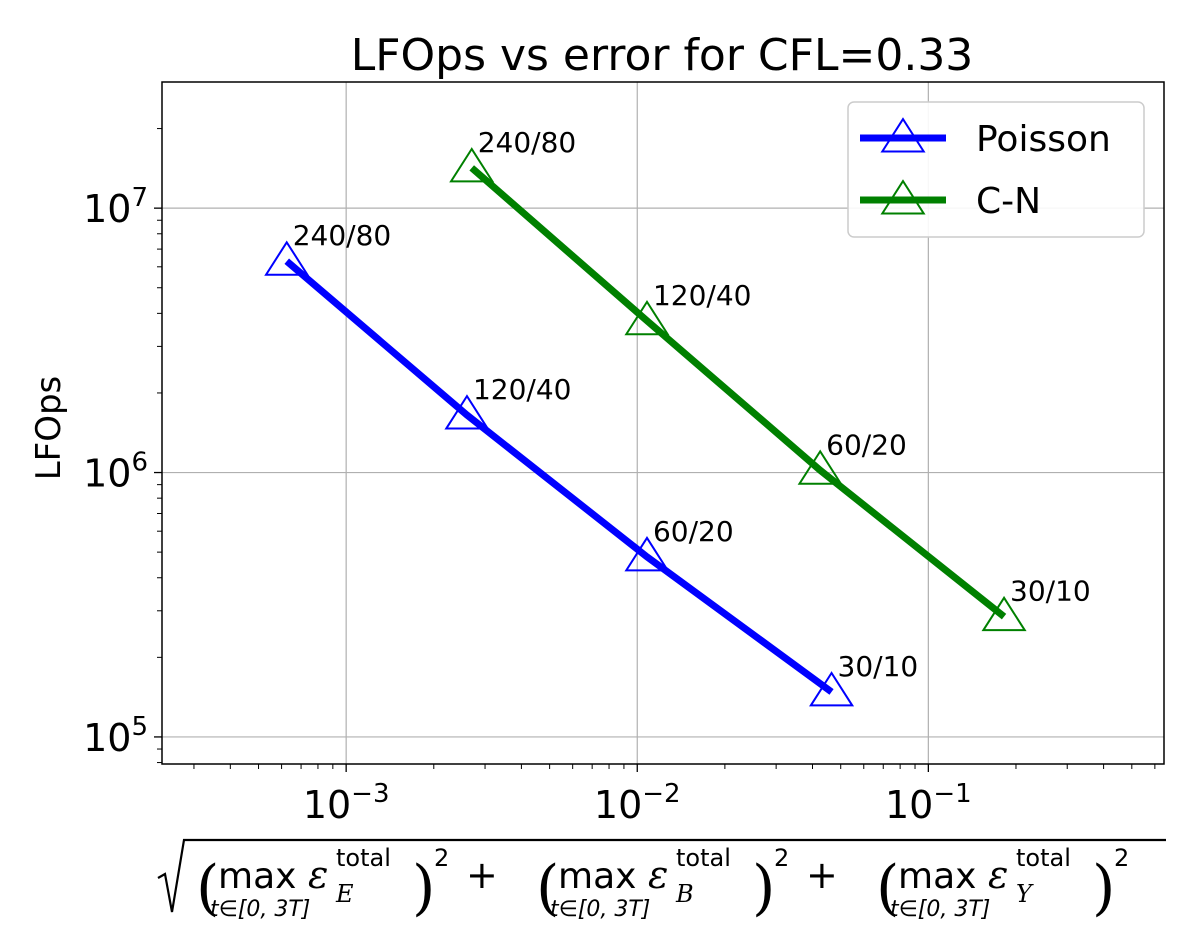 The width and height of the screenshot is (1196, 950). I want to click on y-axis-label: LFOps, so click(49, 428).